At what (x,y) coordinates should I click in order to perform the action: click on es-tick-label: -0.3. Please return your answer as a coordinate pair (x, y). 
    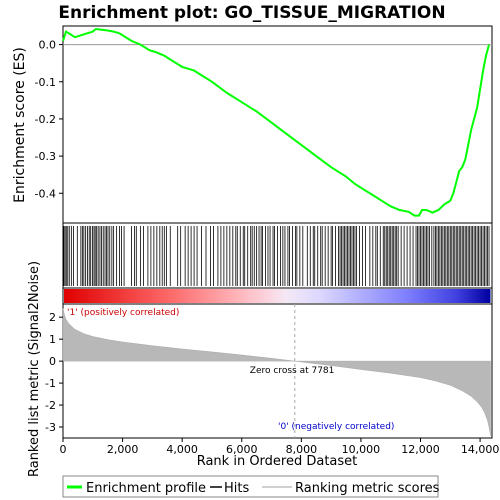
    Looking at the image, I should click on (45, 156).